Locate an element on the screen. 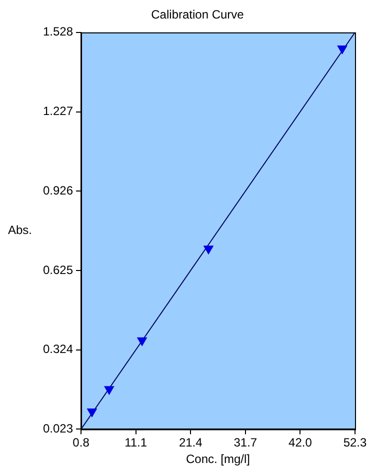 The height and width of the screenshot is (471, 383). y-tick-label: 1.227 is located at coordinates (58, 111).